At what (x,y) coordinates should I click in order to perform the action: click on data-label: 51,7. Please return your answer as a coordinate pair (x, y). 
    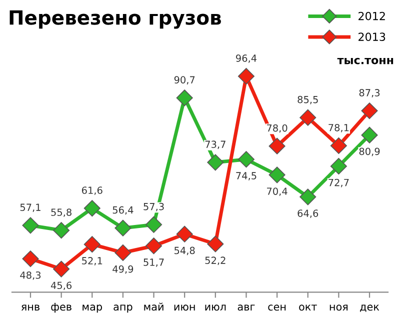
    Looking at the image, I should click on (154, 262).